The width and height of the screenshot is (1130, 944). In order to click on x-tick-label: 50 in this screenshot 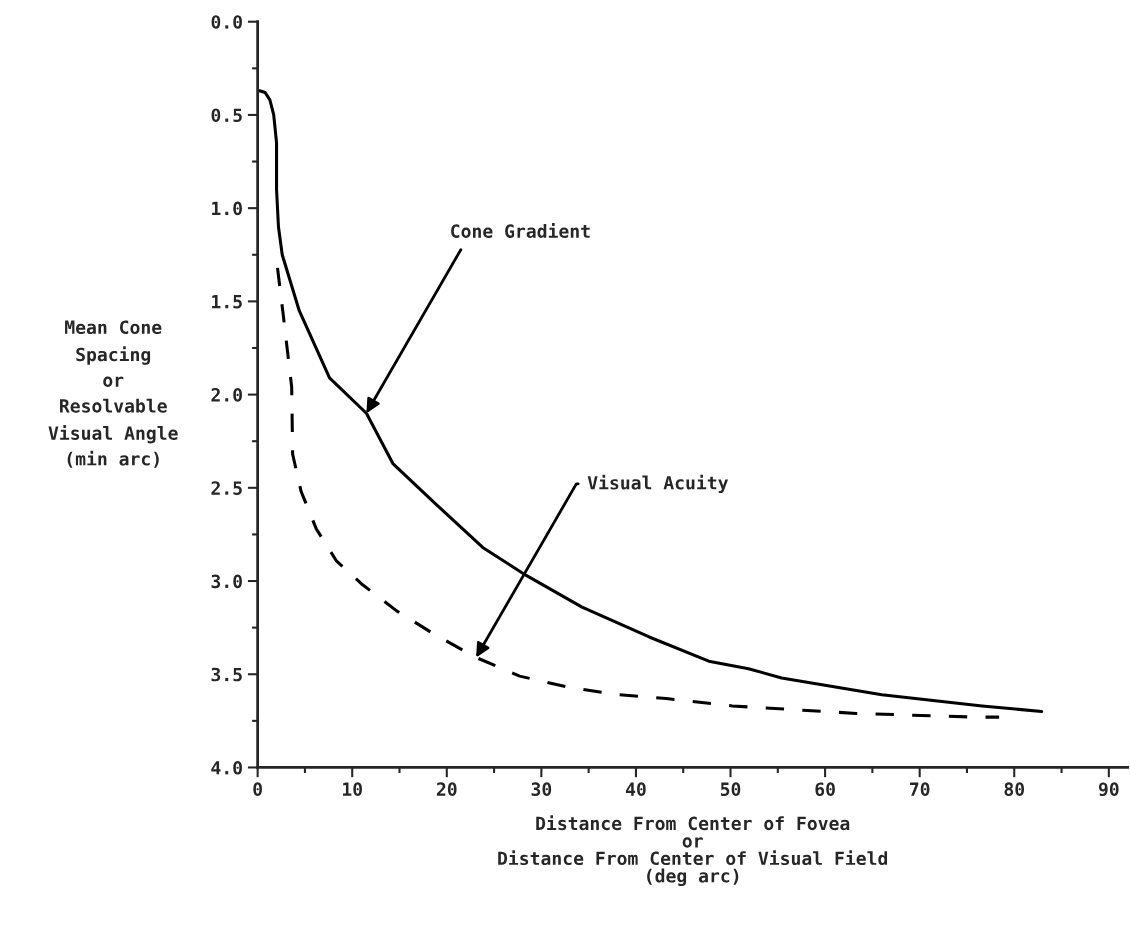, I will do `click(730, 789)`.